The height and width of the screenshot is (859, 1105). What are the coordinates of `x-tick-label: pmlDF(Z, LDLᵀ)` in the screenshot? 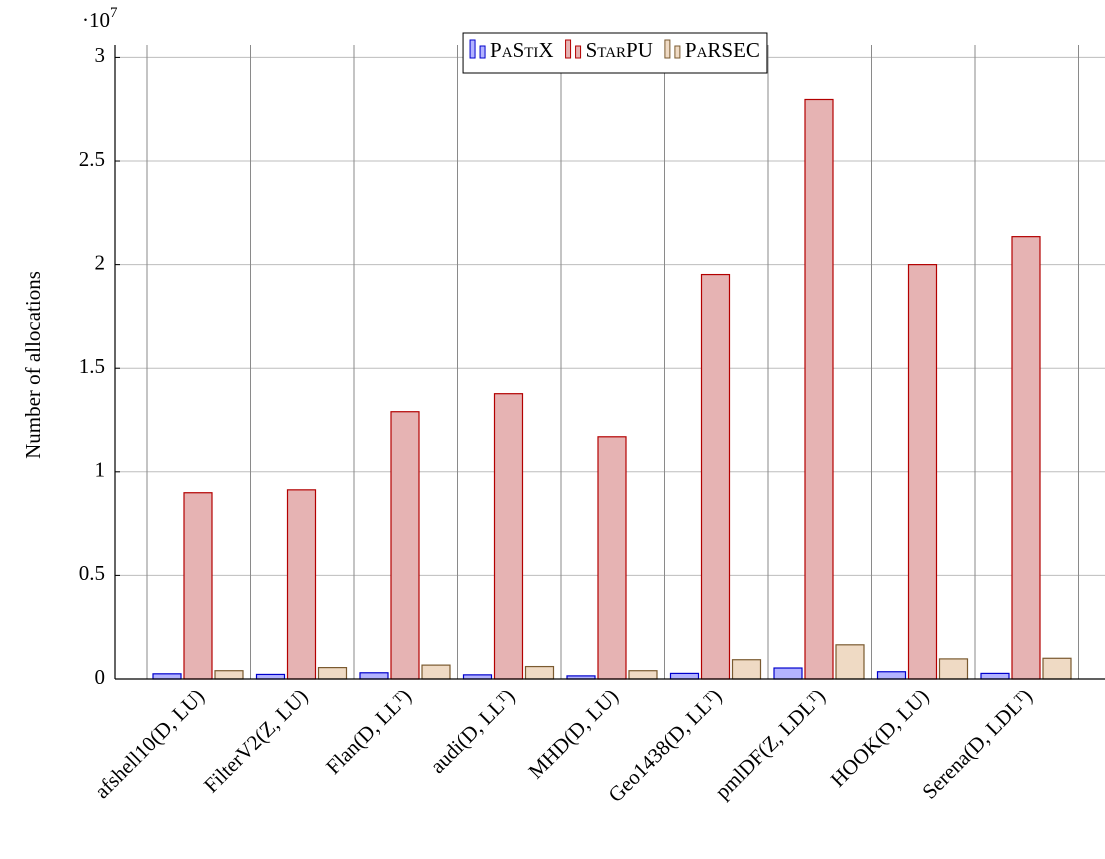 It's located at (770, 744).